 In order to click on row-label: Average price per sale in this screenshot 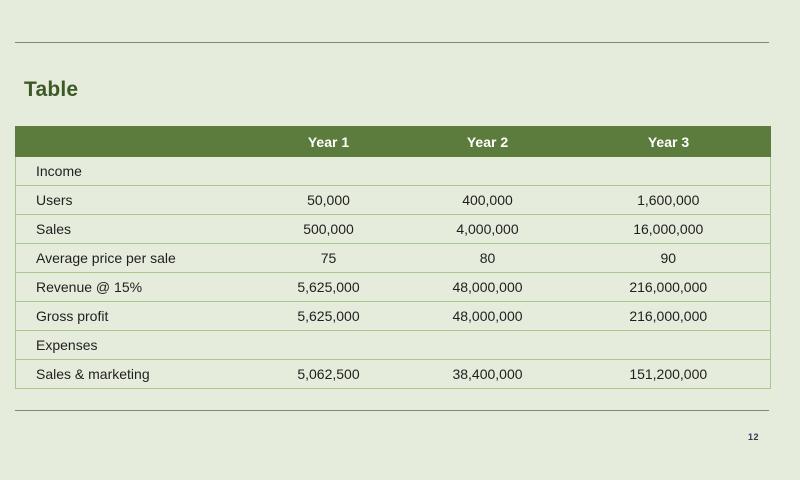, I will do `click(132, 258)`.